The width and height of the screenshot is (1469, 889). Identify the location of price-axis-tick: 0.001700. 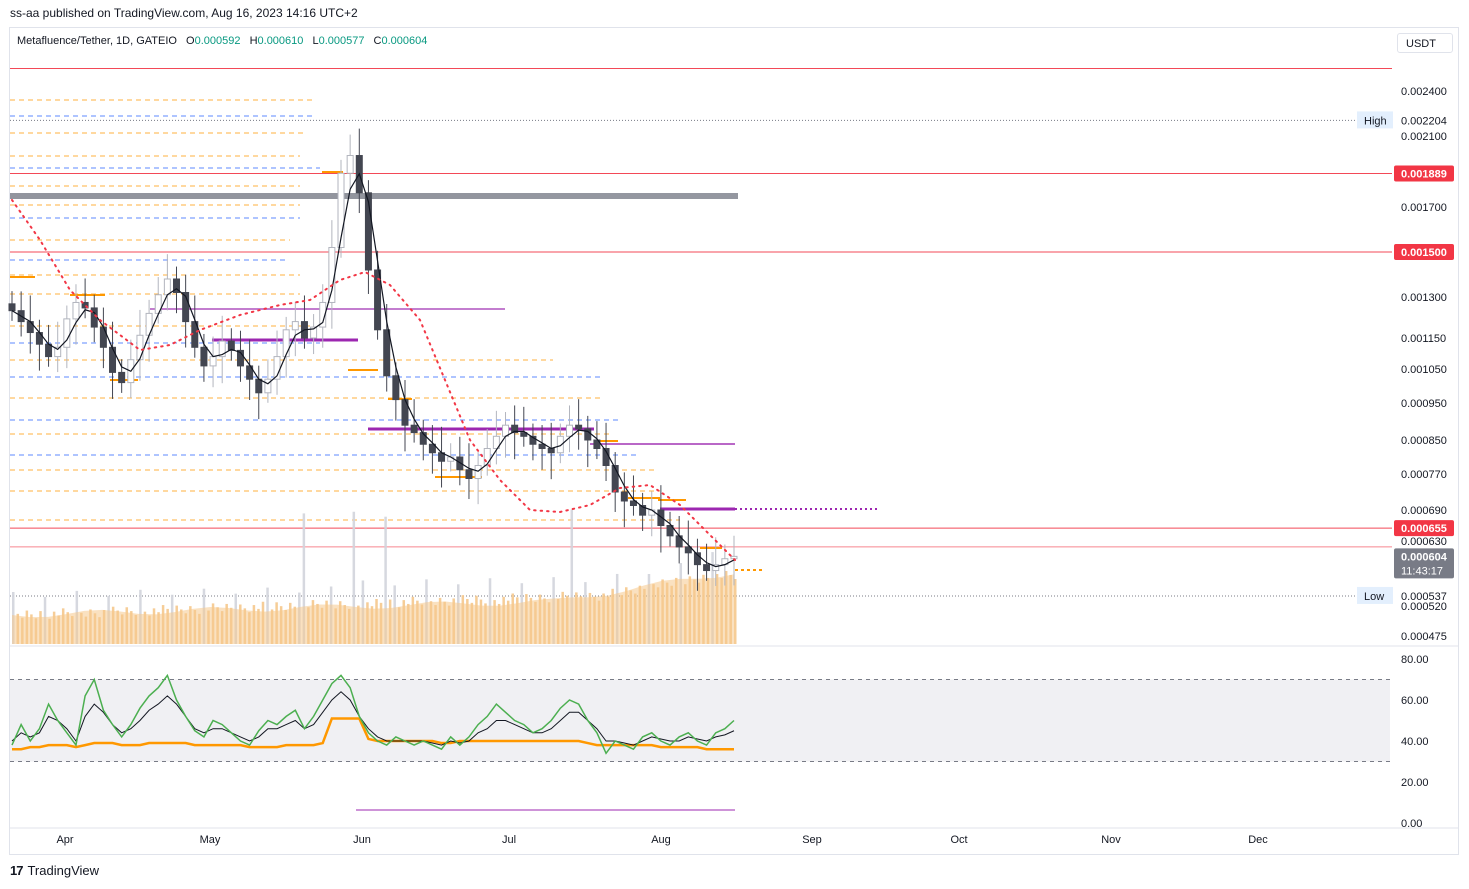
(1424, 208).